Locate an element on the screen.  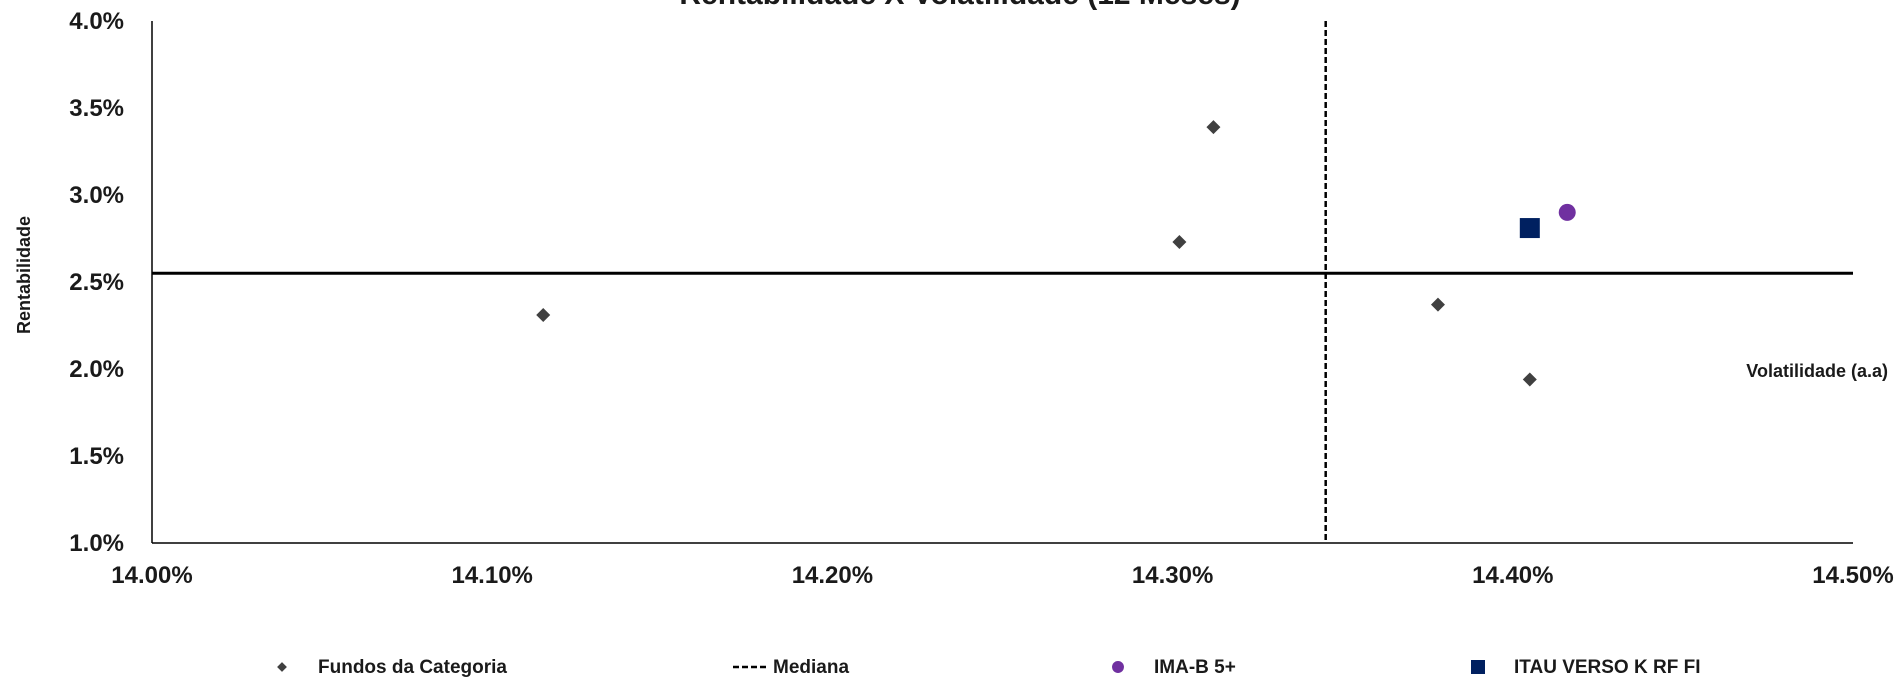
legend-label-fundos-da-categoria: Fundos da Categoria is located at coordinates (412, 667).